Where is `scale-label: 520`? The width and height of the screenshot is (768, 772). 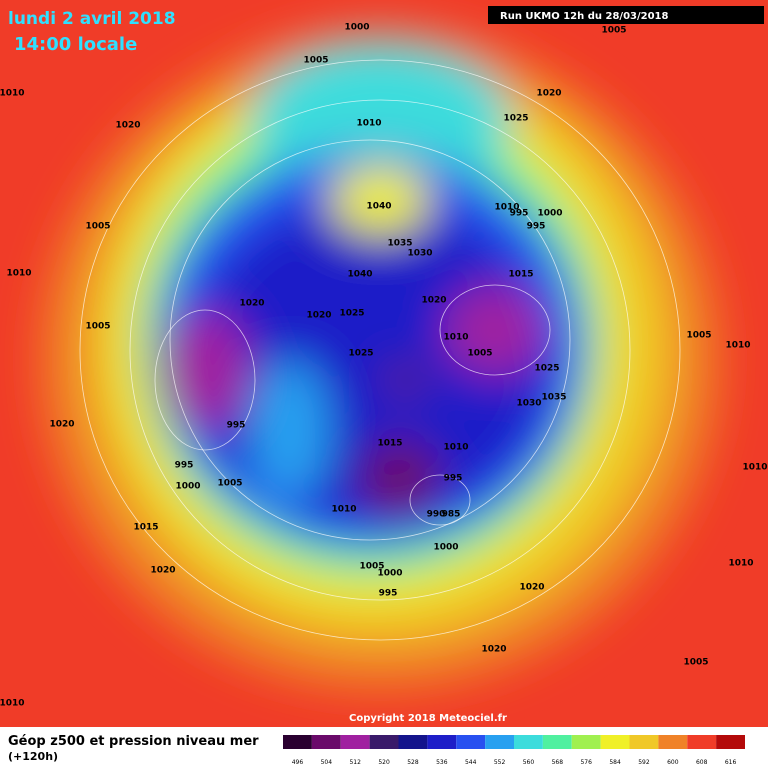 scale-label: 520 is located at coordinates (384, 762).